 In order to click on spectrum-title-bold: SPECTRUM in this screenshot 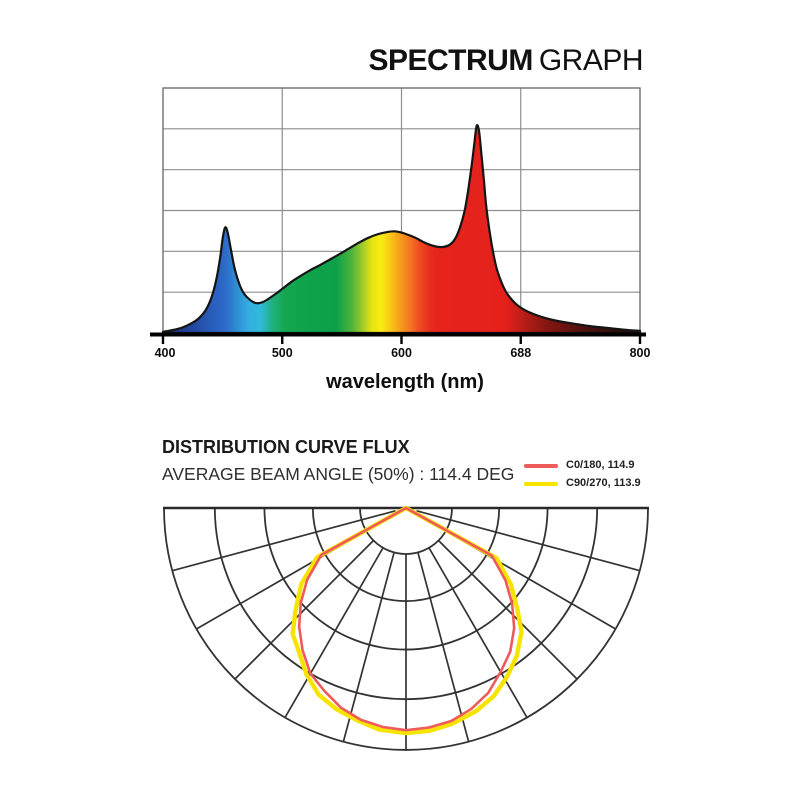, I will do `click(450, 60)`.